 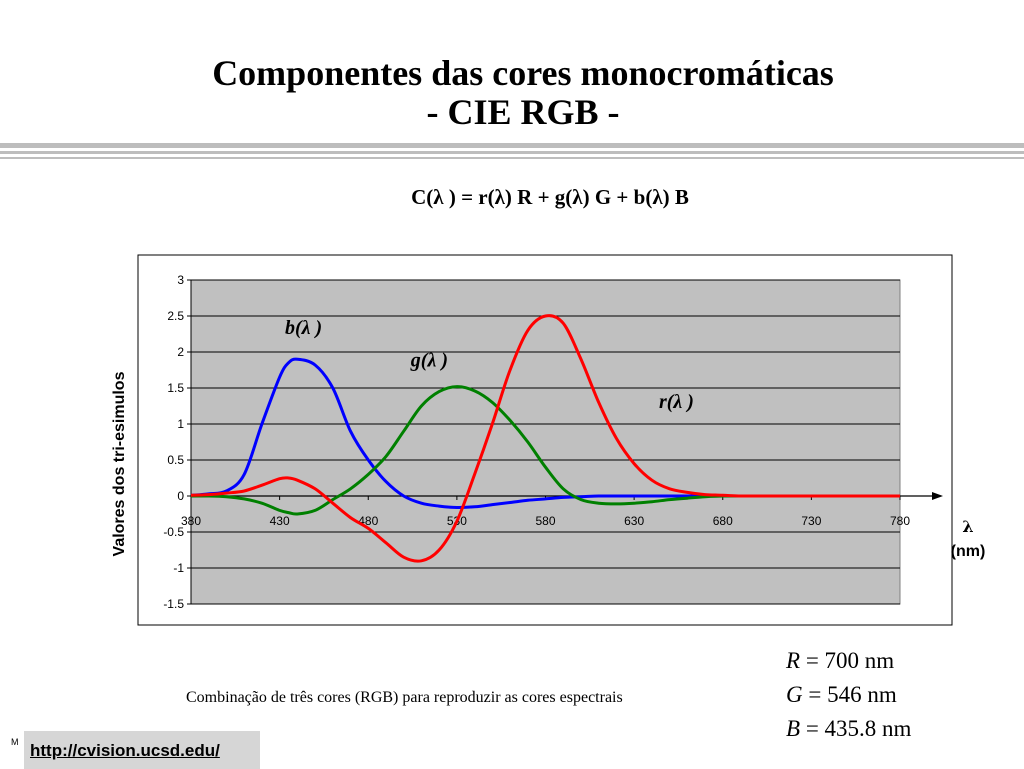 What do you see at coordinates (280, 521) in the screenshot?
I see `x-tick-label: 430` at bounding box center [280, 521].